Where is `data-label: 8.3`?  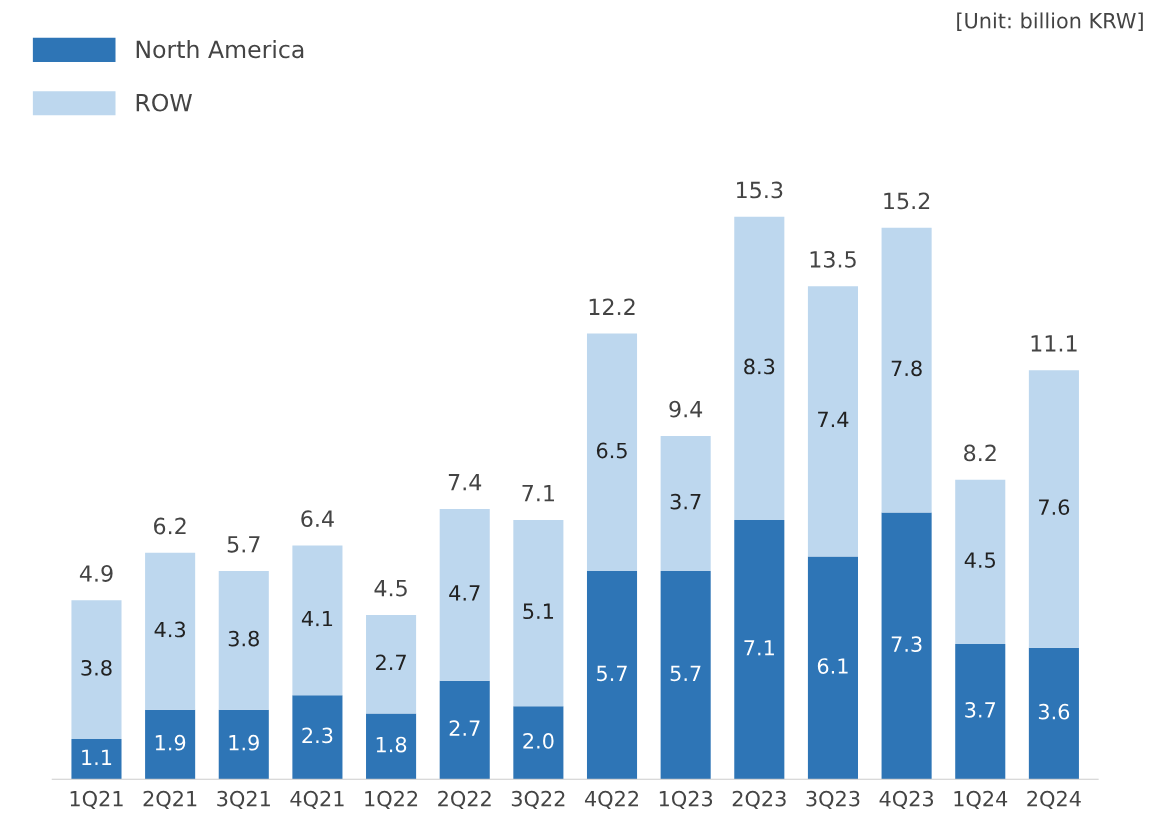 data-label: 8.3 is located at coordinates (759, 366).